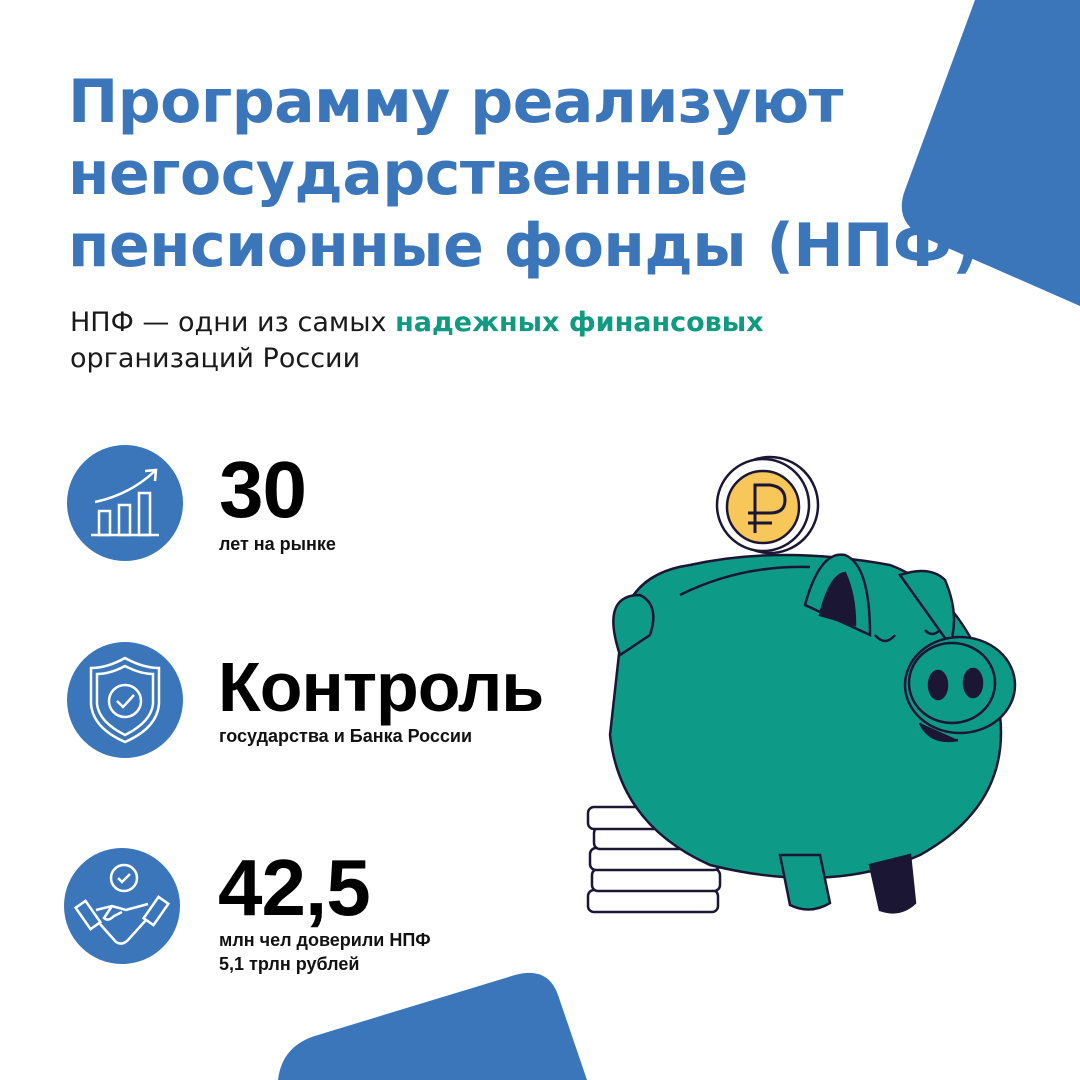  Describe the element at coordinates (579, 322) in the screenshot. I see `subtitle-highlight: надежных финансовых` at that location.